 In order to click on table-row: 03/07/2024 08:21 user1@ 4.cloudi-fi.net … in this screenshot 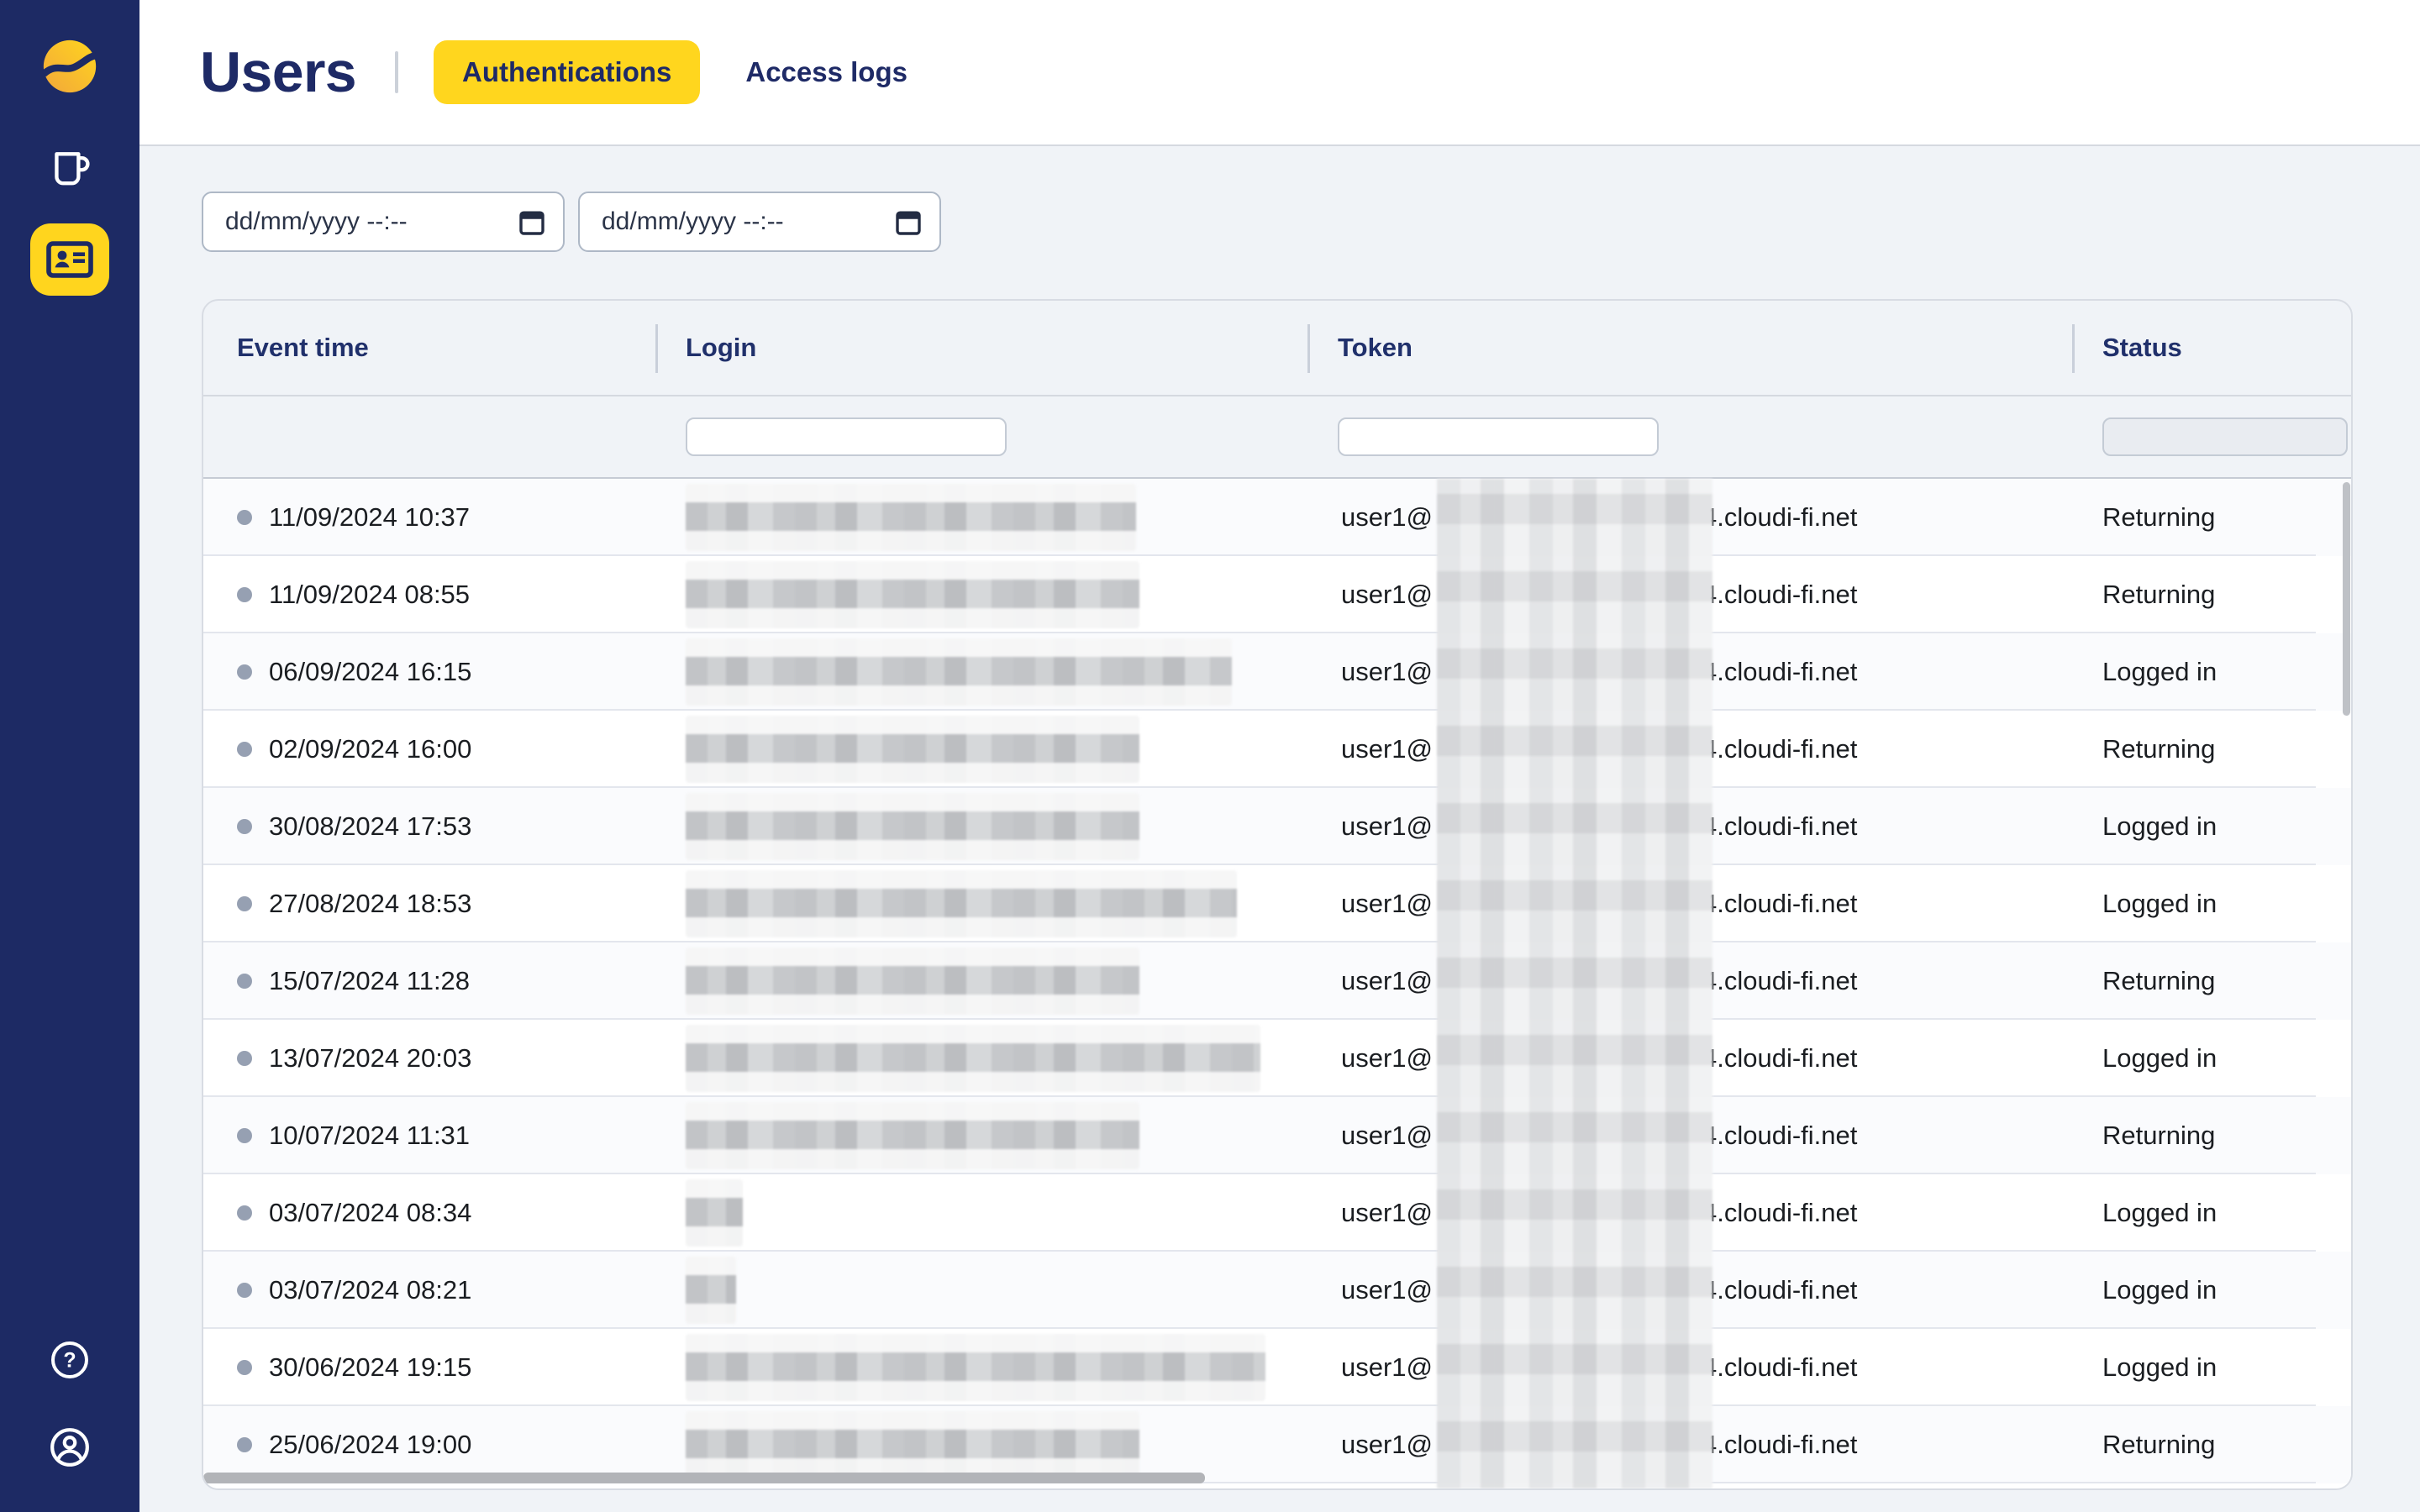, I will do `click(1277, 1290)`.